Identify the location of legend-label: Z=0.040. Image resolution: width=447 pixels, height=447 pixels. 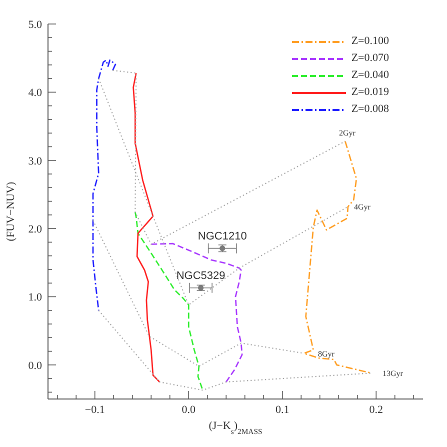
(370, 75).